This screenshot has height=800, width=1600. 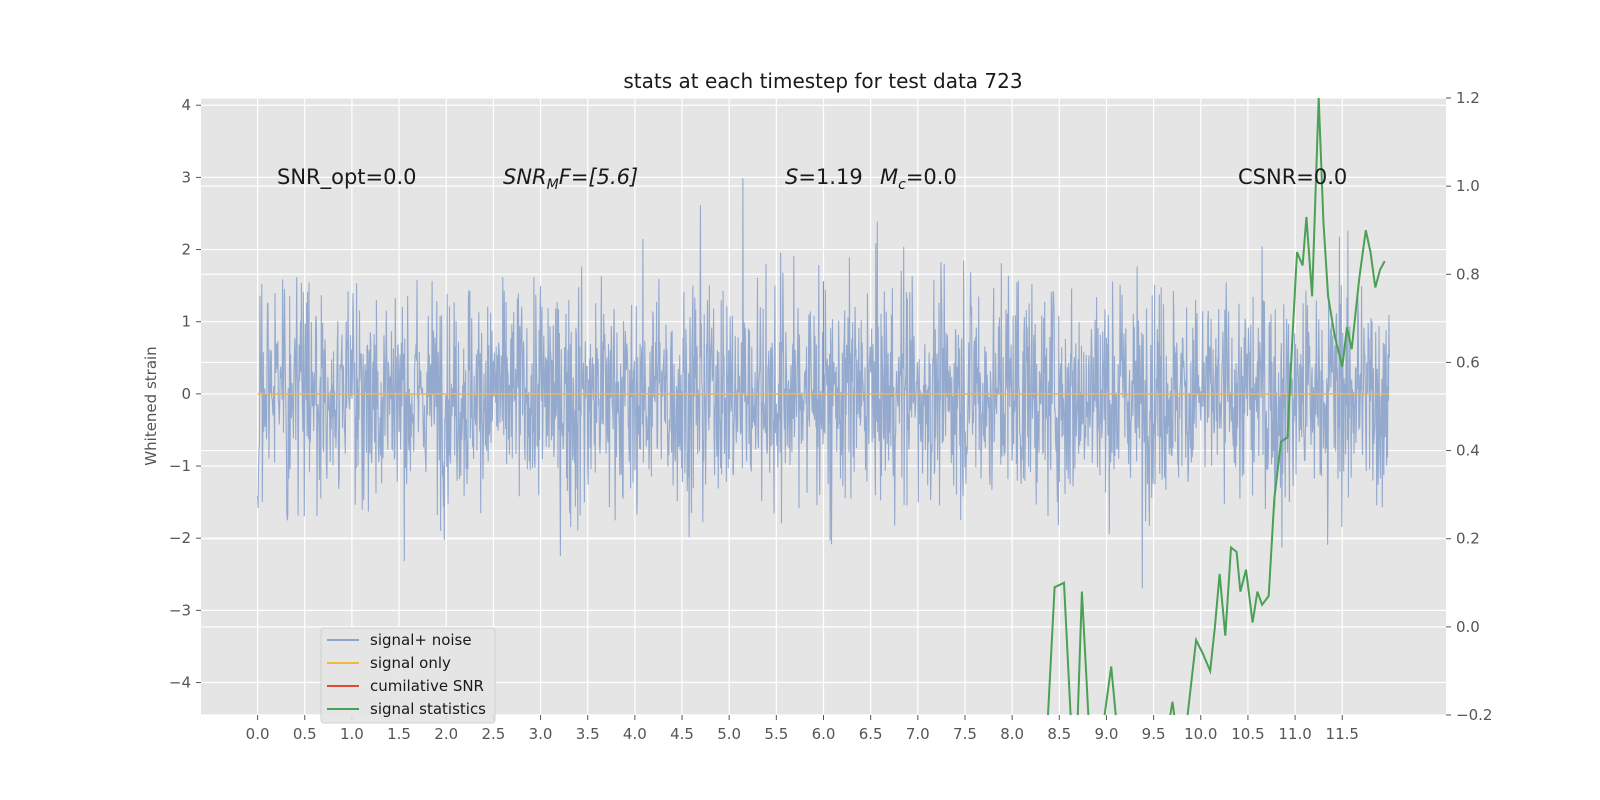 What do you see at coordinates (729, 734) in the screenshot?
I see `x-tick-label: 5.0` at bounding box center [729, 734].